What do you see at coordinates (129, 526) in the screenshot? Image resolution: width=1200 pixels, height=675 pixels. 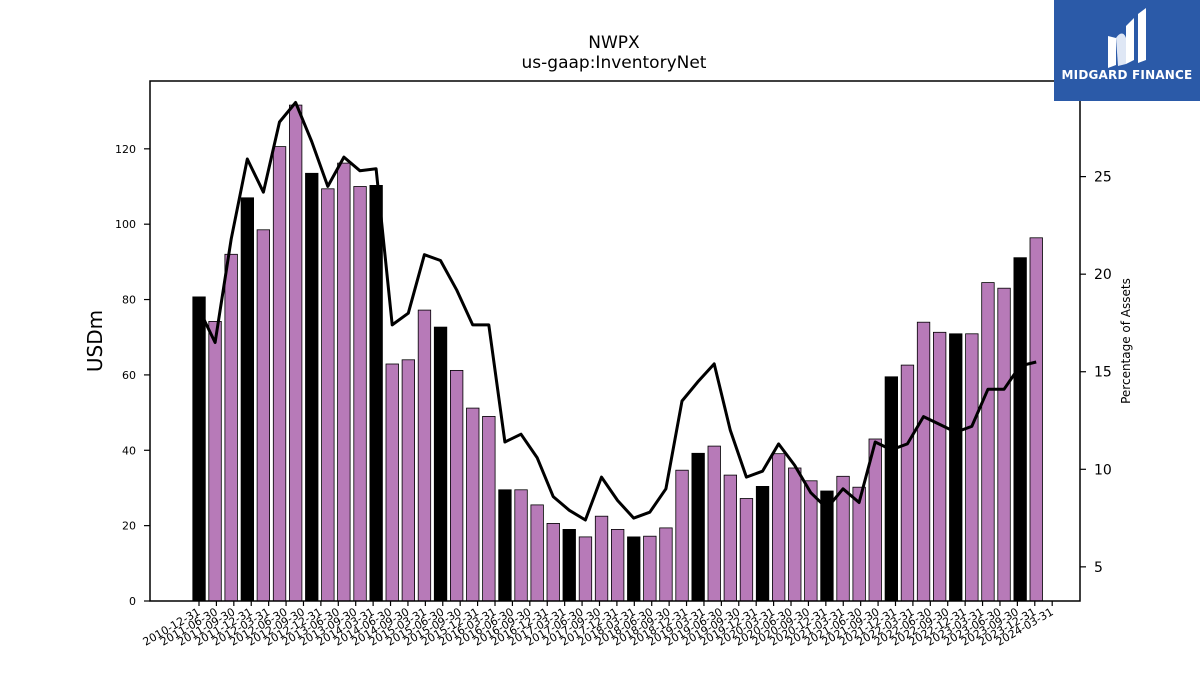 I see `y-tick-label: 20` at bounding box center [129, 526].